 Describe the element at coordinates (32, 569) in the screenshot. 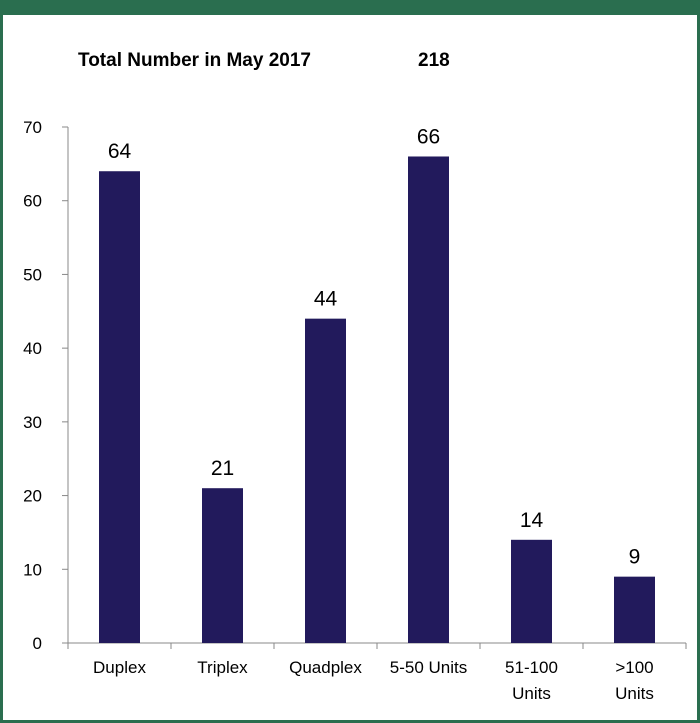

I see `y-tick-label: 10` at that location.